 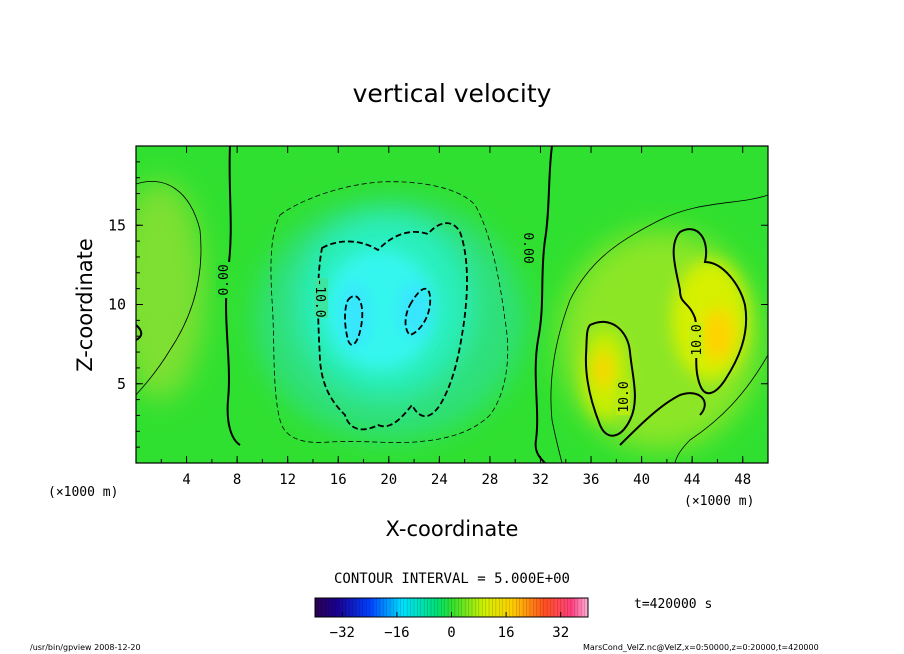 I want to click on x-unit-left: (×1000 m), so click(x=83, y=492).